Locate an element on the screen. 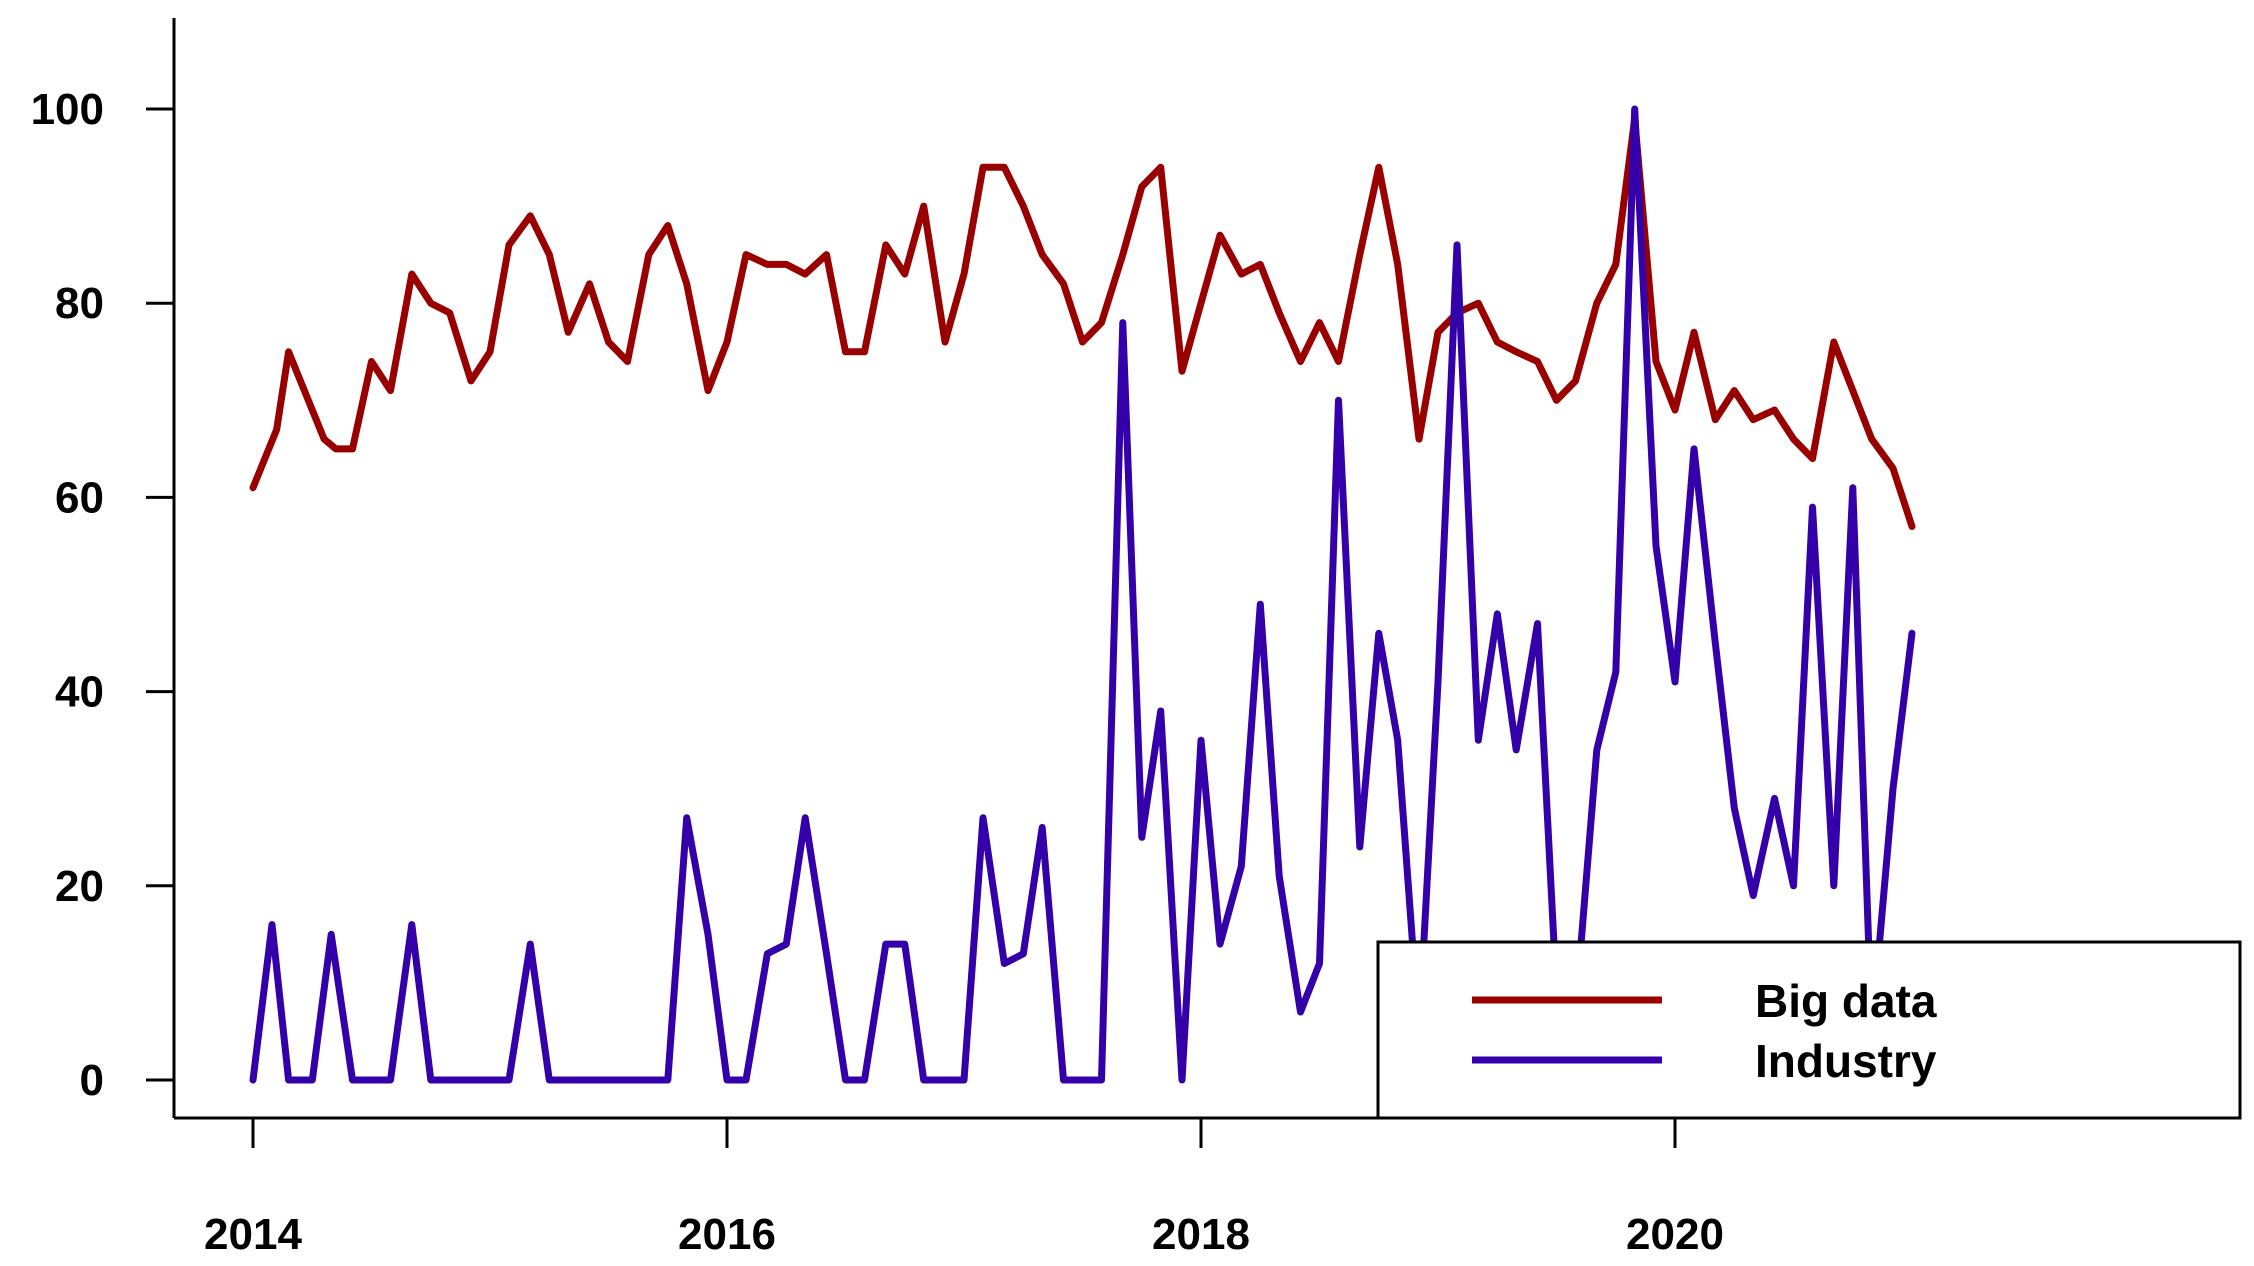 This screenshot has width=2254, height=1266. legend: Big data Industry is located at coordinates (1809, 1030).